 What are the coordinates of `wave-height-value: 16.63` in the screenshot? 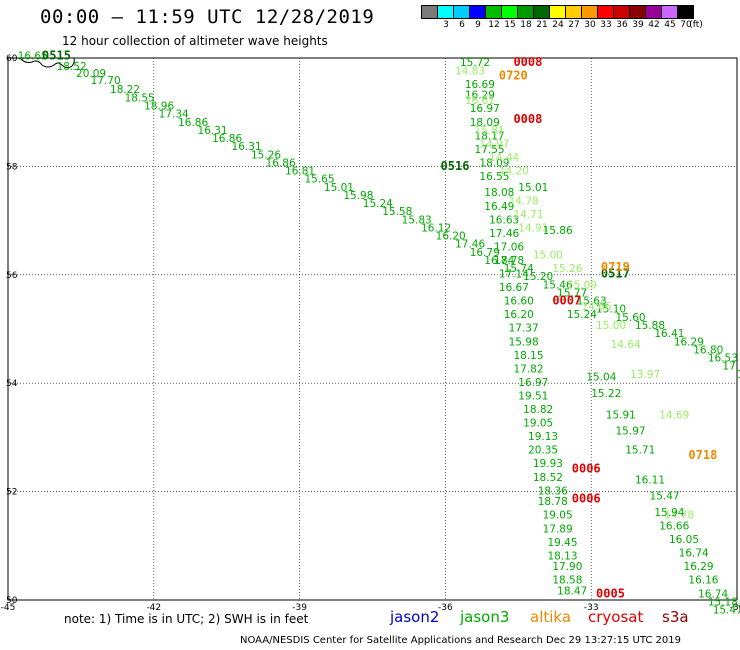 It's located at (504, 220).